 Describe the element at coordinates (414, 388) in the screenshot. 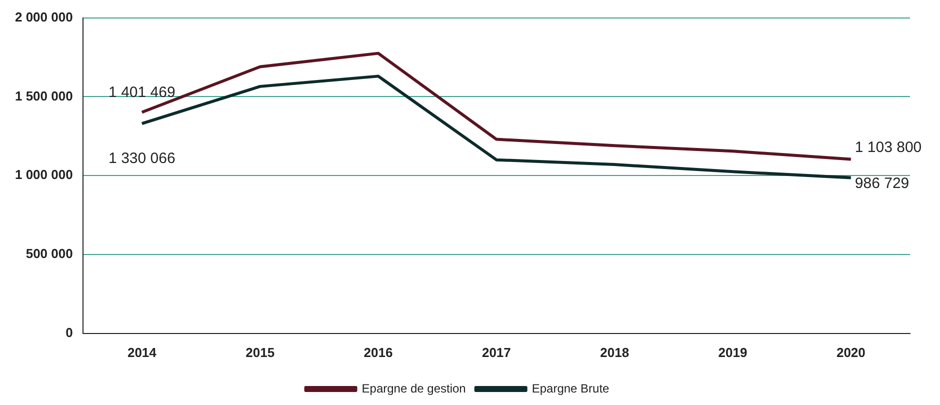

I see `legend-label: Epargne de gestion` at that location.